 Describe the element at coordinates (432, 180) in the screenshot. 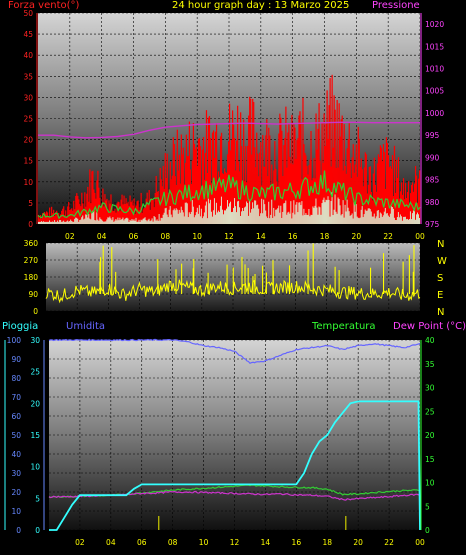

I see `pressure-tick-label: 985` at that location.